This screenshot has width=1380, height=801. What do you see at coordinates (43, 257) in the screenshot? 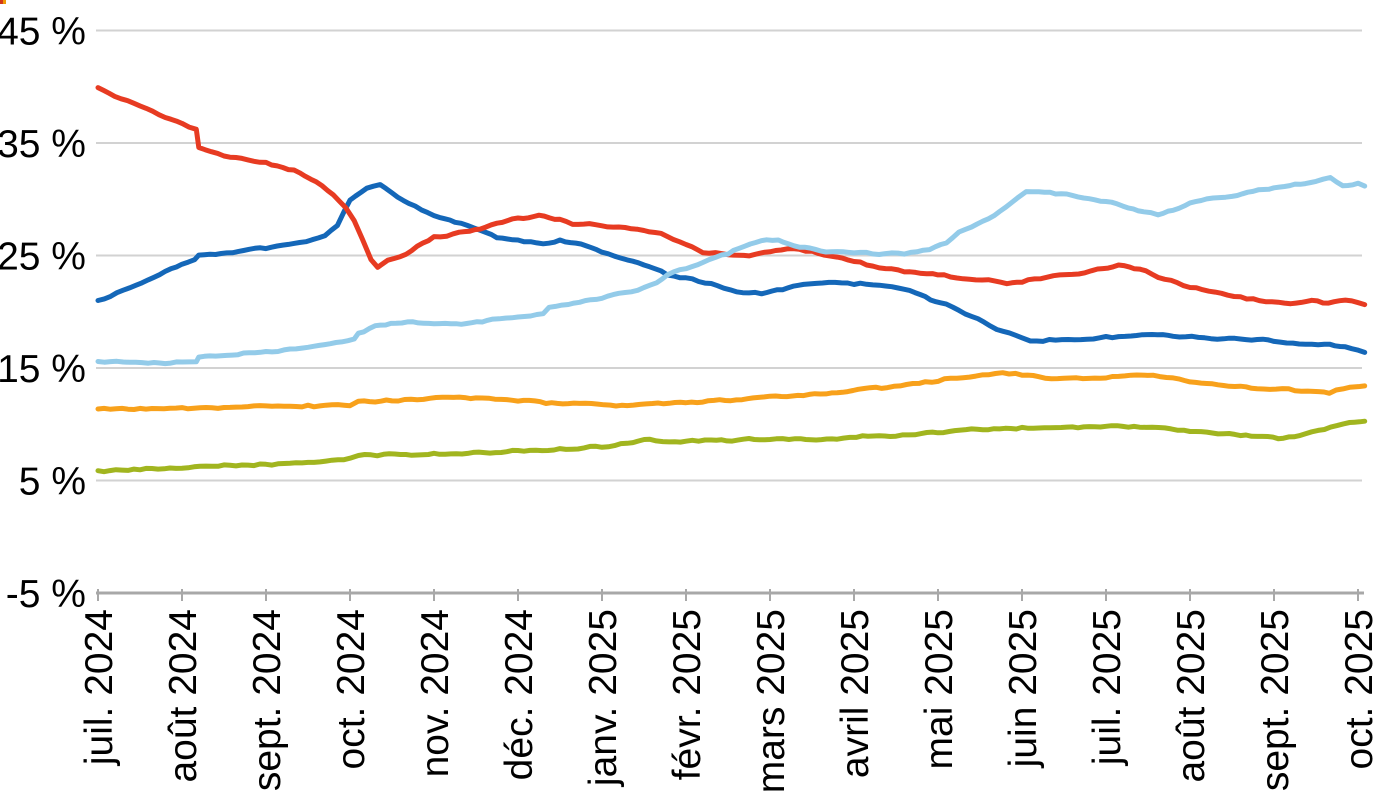
I see `y-axis-label: 25 %` at bounding box center [43, 257].